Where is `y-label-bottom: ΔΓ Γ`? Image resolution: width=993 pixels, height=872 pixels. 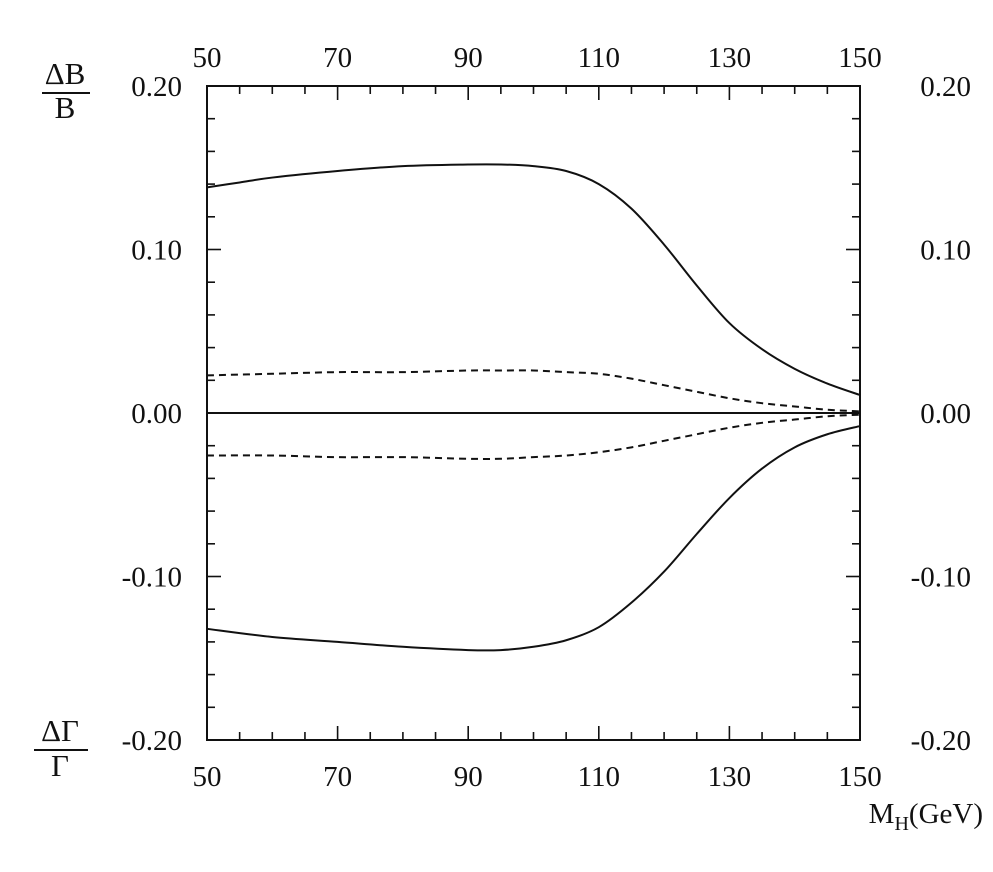
y-label-bottom: ΔΓ Γ is located at coordinates (61, 748).